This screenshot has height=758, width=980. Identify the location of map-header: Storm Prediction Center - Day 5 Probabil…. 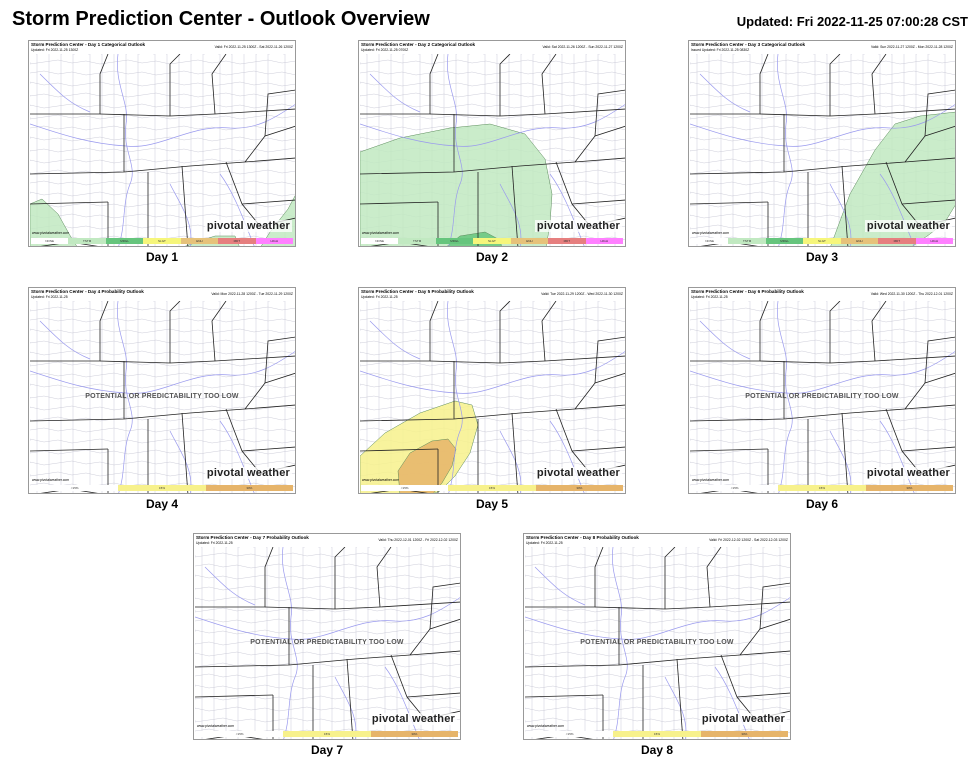
(492, 295).